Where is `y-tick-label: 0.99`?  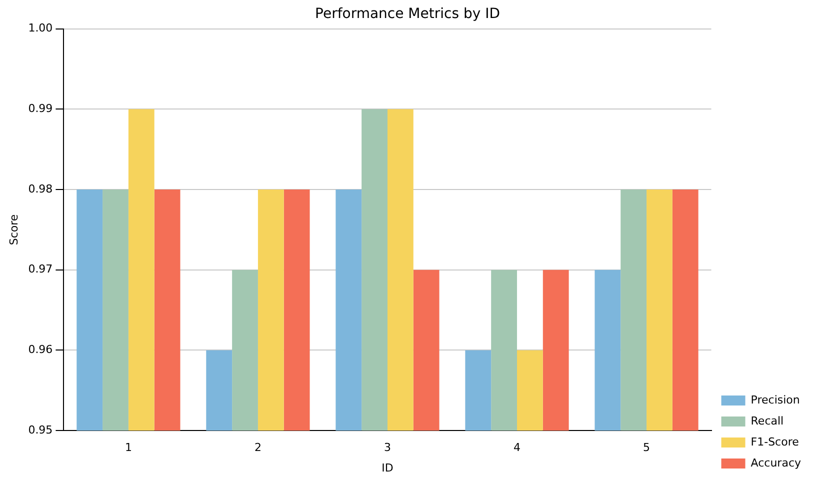 y-tick-label: 0.99 is located at coordinates (40, 109).